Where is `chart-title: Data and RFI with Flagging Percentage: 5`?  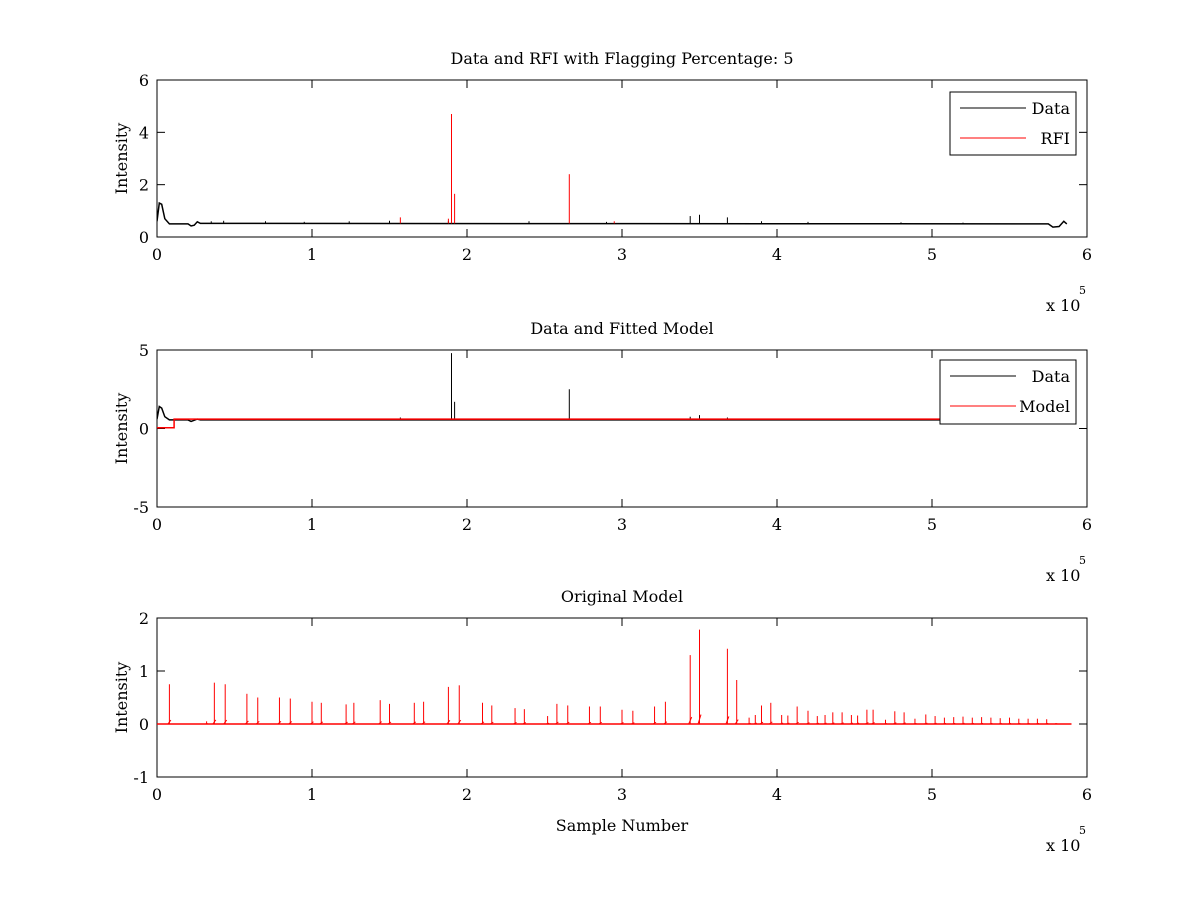
chart-title: Data and RFI with Flagging Percentage: 5 is located at coordinates (621, 58).